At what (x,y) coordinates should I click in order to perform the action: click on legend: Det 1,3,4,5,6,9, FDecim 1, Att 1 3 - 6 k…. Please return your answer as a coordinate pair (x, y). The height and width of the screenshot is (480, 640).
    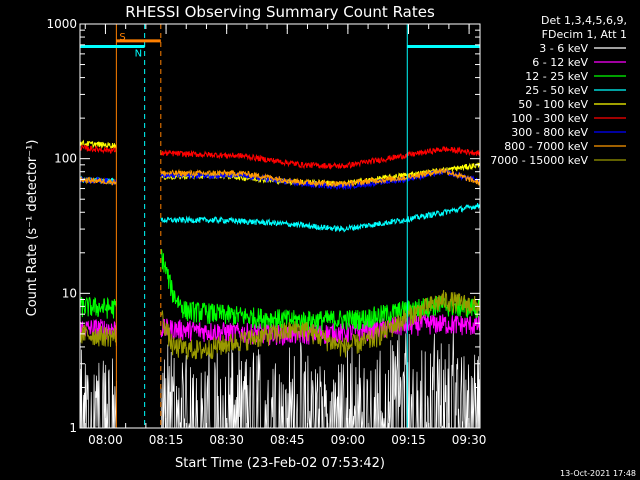
    Looking at the image, I should click on (558, 90).